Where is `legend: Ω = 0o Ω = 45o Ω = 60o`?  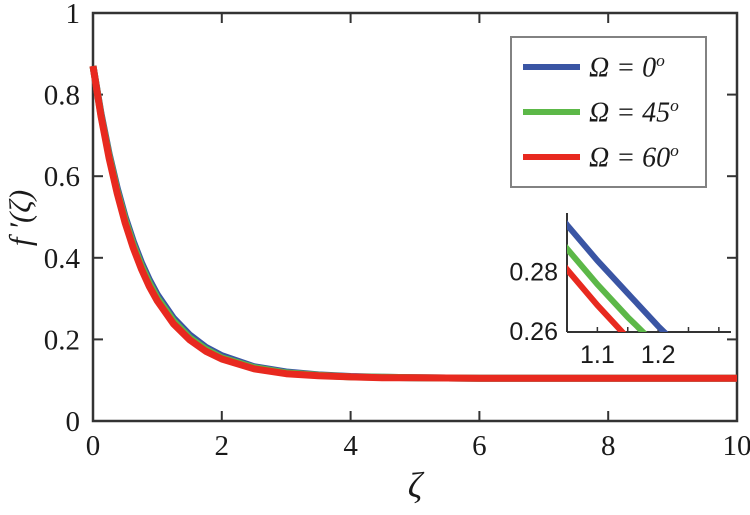 legend: Ω = 0o Ω = 45o Ω = 60o is located at coordinates (608, 112).